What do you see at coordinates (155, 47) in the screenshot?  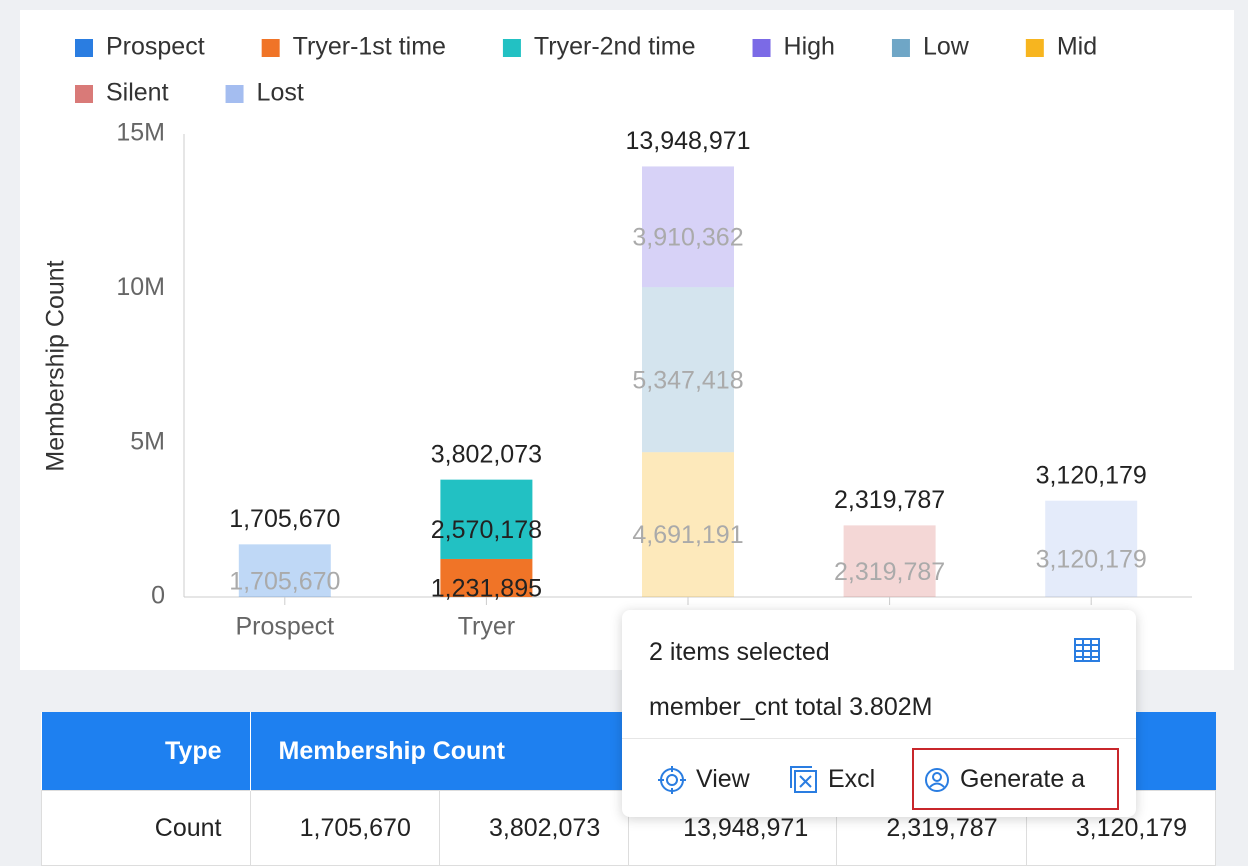 I see `legend-label: Prospect` at bounding box center [155, 47].